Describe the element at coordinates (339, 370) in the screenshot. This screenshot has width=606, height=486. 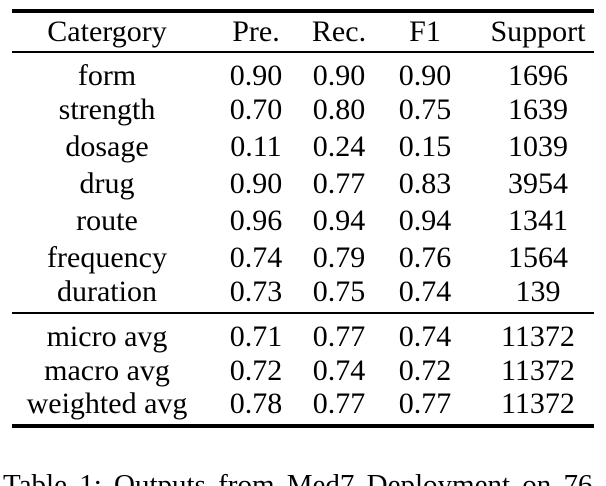
I see `cell-recall: 0.74` at that location.